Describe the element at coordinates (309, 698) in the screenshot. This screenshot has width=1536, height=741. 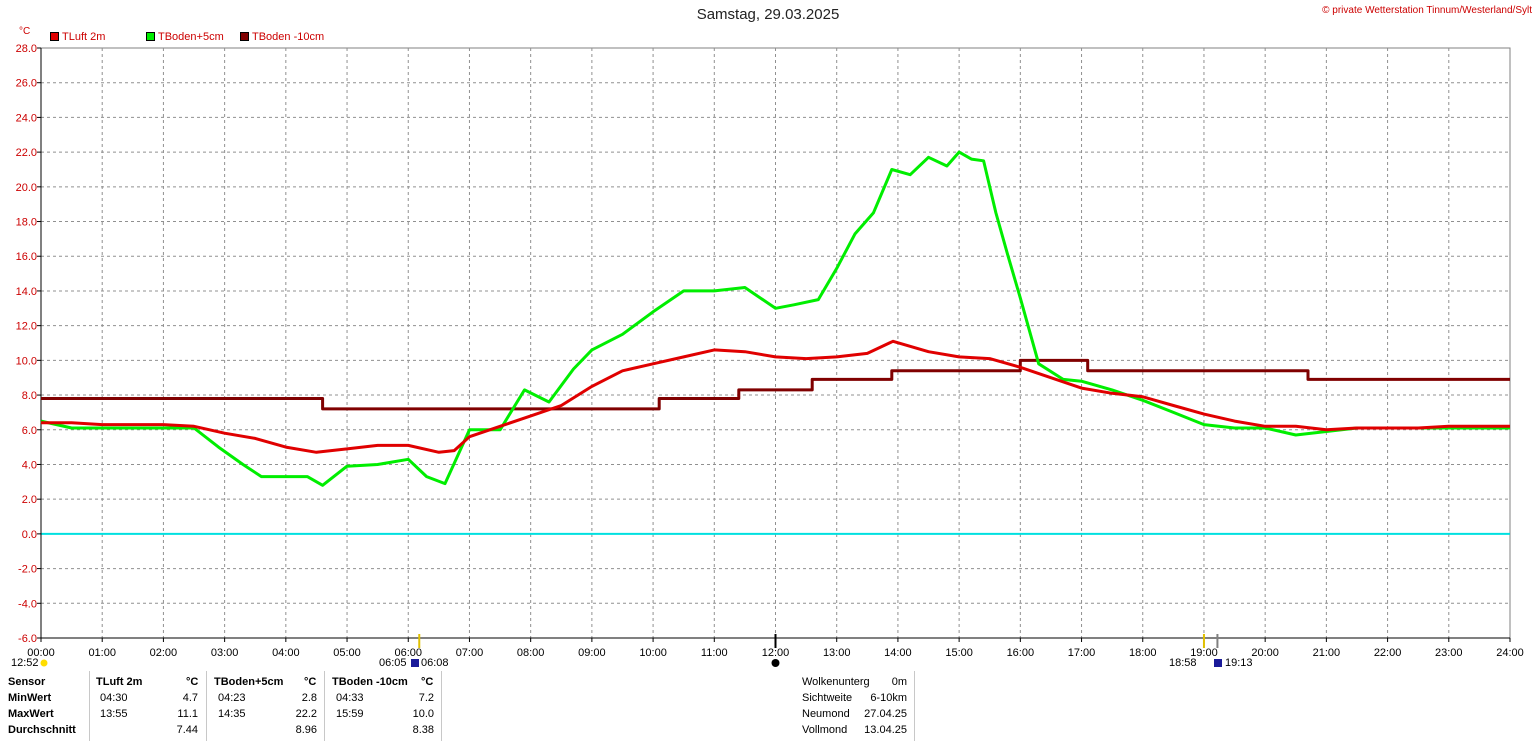
I see `stats-value: 2.8` at that location.